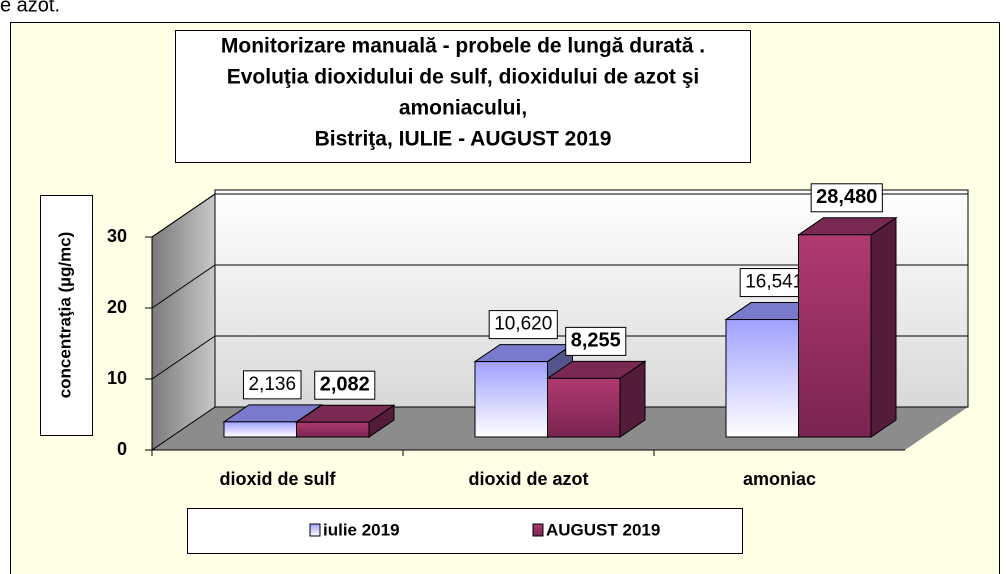  I want to click on value-label: 16,541, so click(774, 282).